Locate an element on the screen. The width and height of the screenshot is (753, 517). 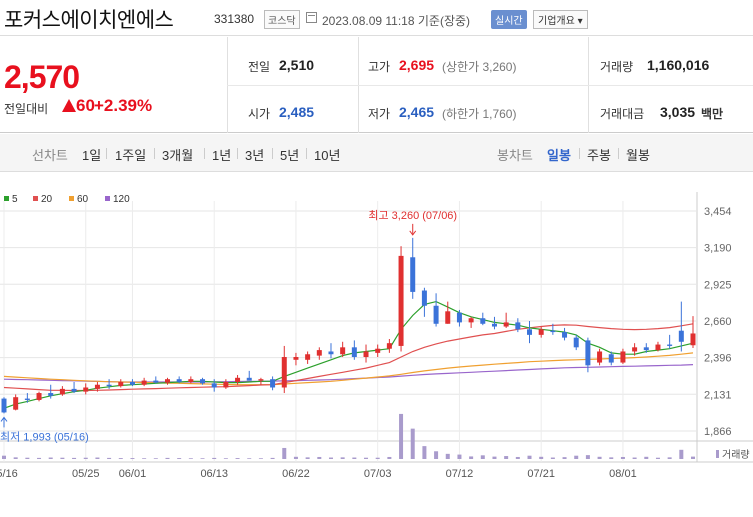
x-tick-label: 05/16 is located at coordinates (9, 474).